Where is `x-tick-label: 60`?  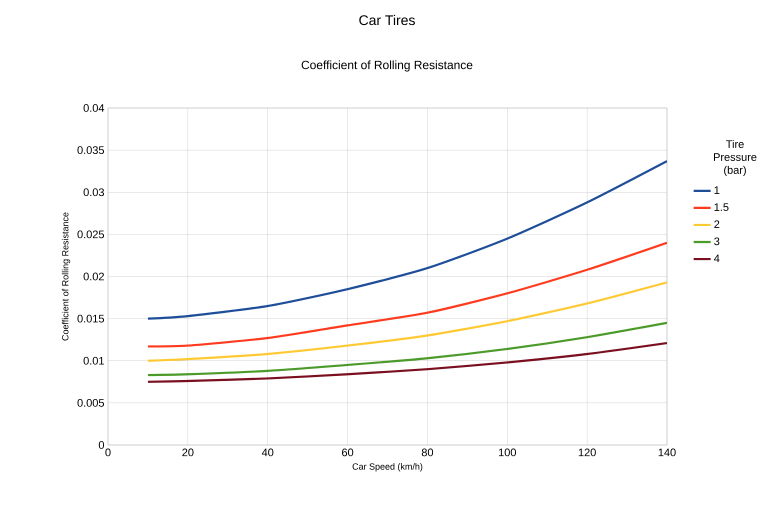 x-tick-label: 60 is located at coordinates (348, 452).